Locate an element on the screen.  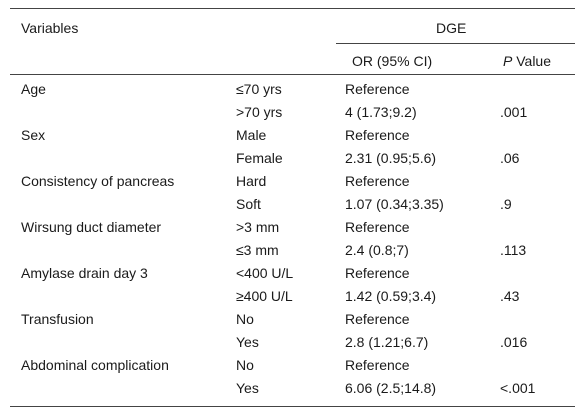
cell-p-value: .113 is located at coordinates (513, 250).